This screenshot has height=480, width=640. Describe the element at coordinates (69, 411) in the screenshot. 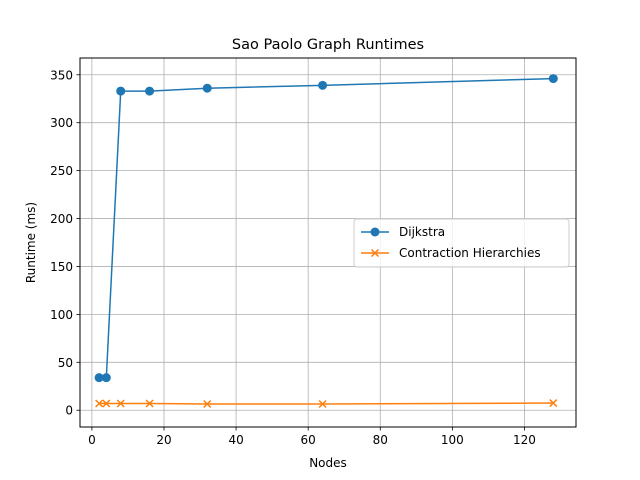

I see `y-tick-label: 0` at that location.